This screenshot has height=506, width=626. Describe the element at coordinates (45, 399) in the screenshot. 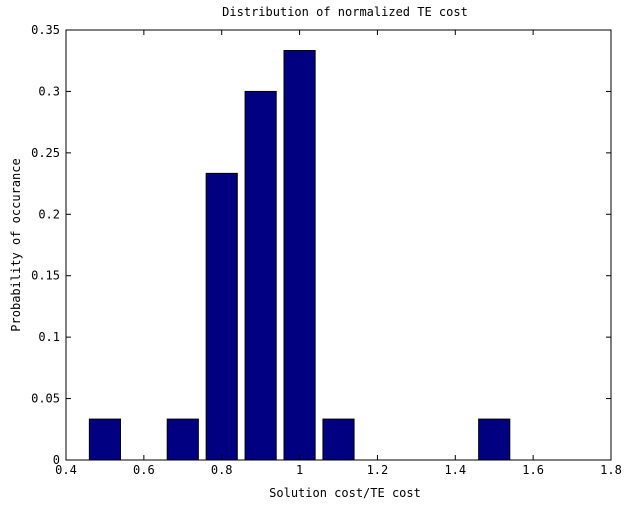

I see `y-tick-label: 0.05` at that location.